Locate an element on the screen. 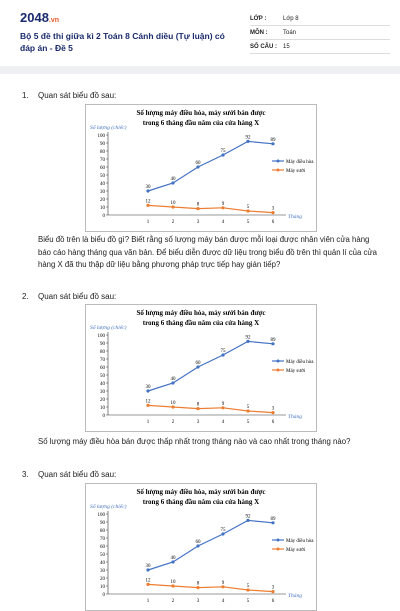 This screenshot has height=611, width=400. data-label: 12 is located at coordinates (149, 201).